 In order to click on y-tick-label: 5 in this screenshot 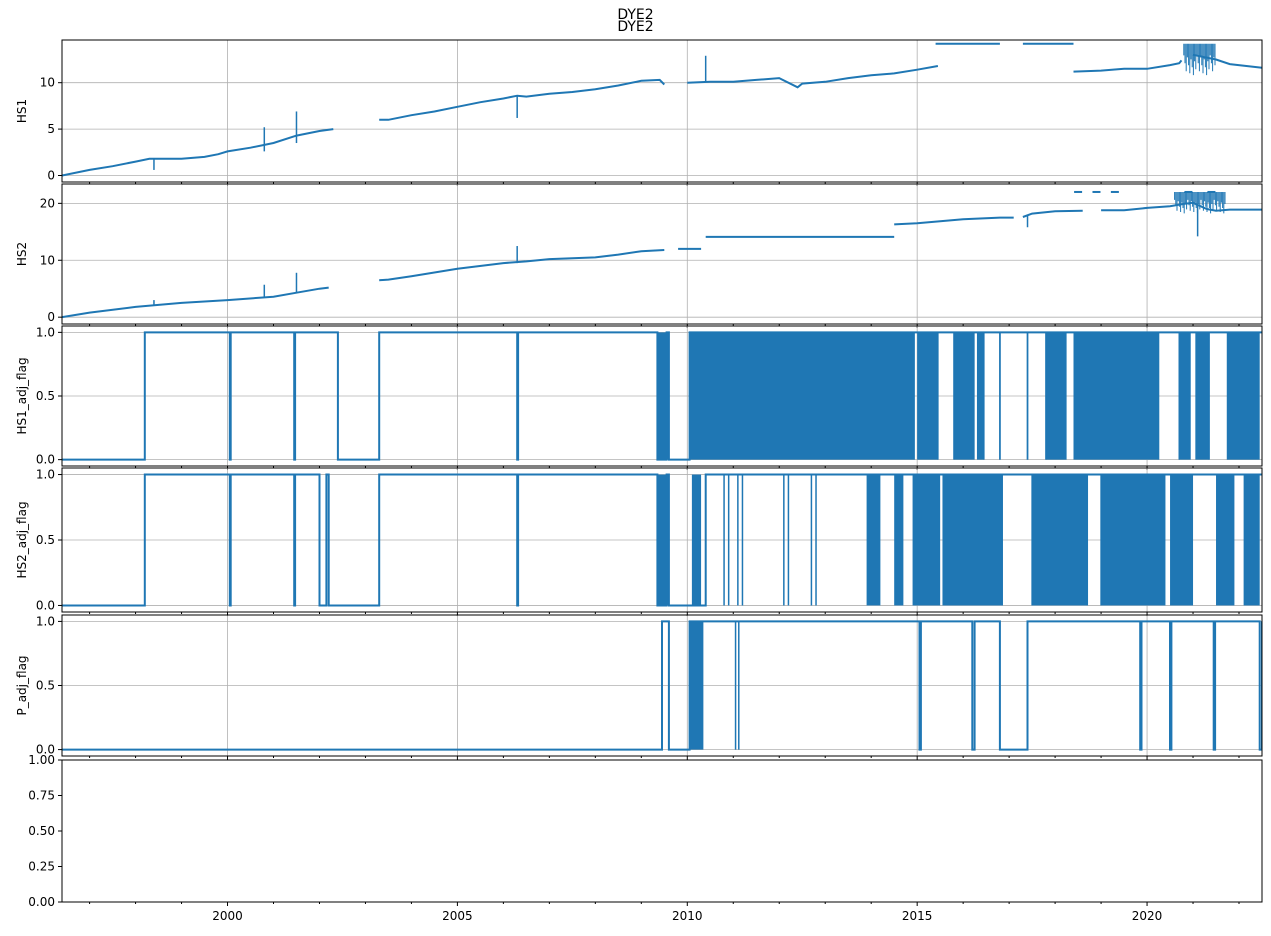, I will do `click(51, 129)`.